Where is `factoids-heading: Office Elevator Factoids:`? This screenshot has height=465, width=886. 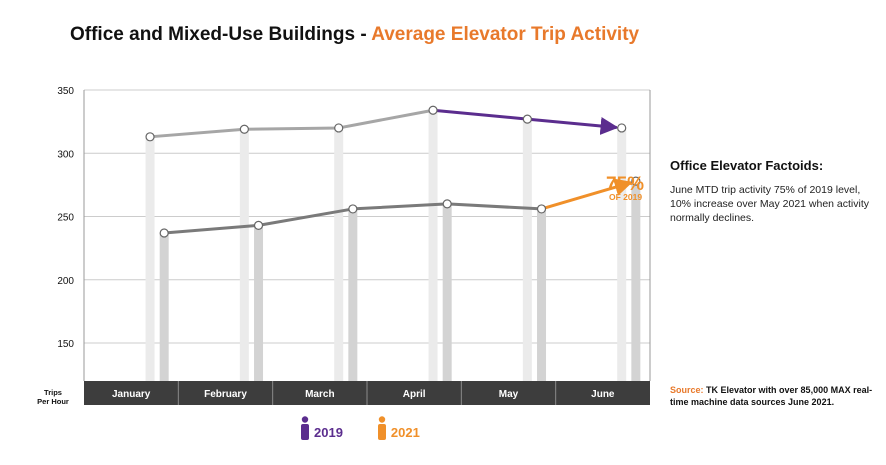 factoids-heading: Office Elevator Factoids: is located at coordinates (747, 165).